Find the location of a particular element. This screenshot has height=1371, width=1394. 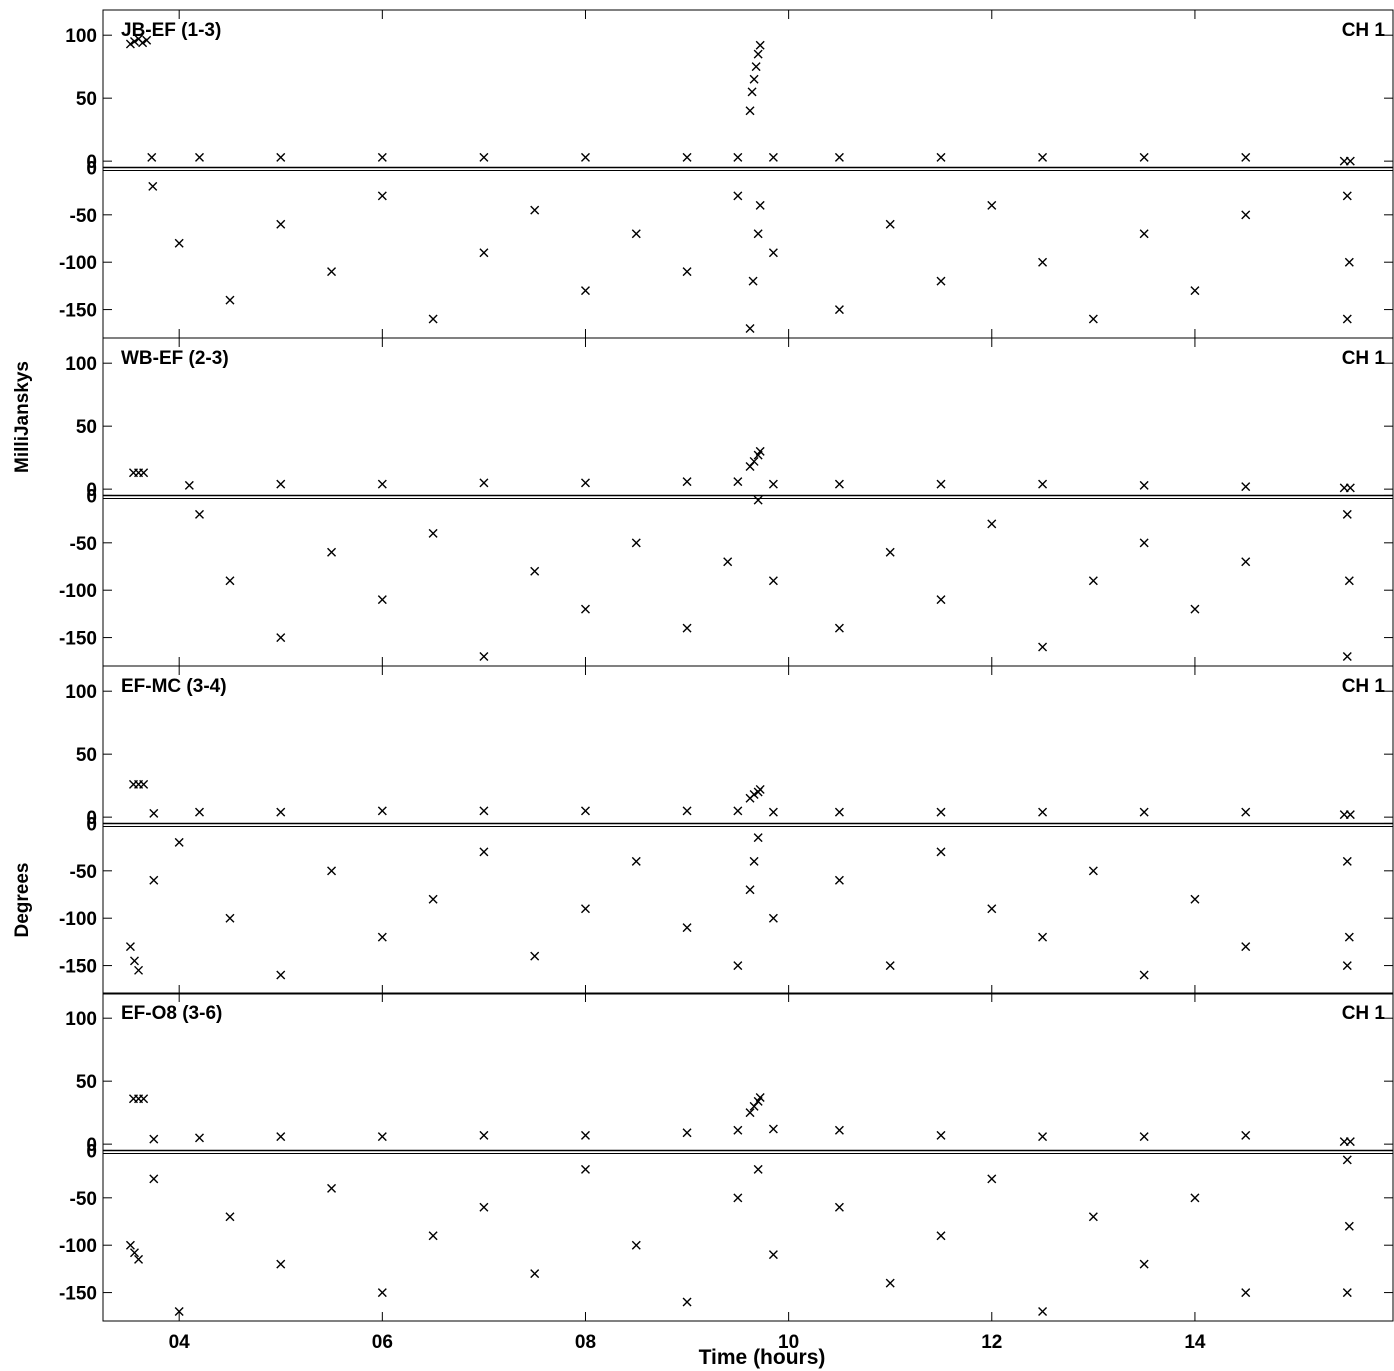

amp-y-tick-label: 50 is located at coordinates (86, 755).